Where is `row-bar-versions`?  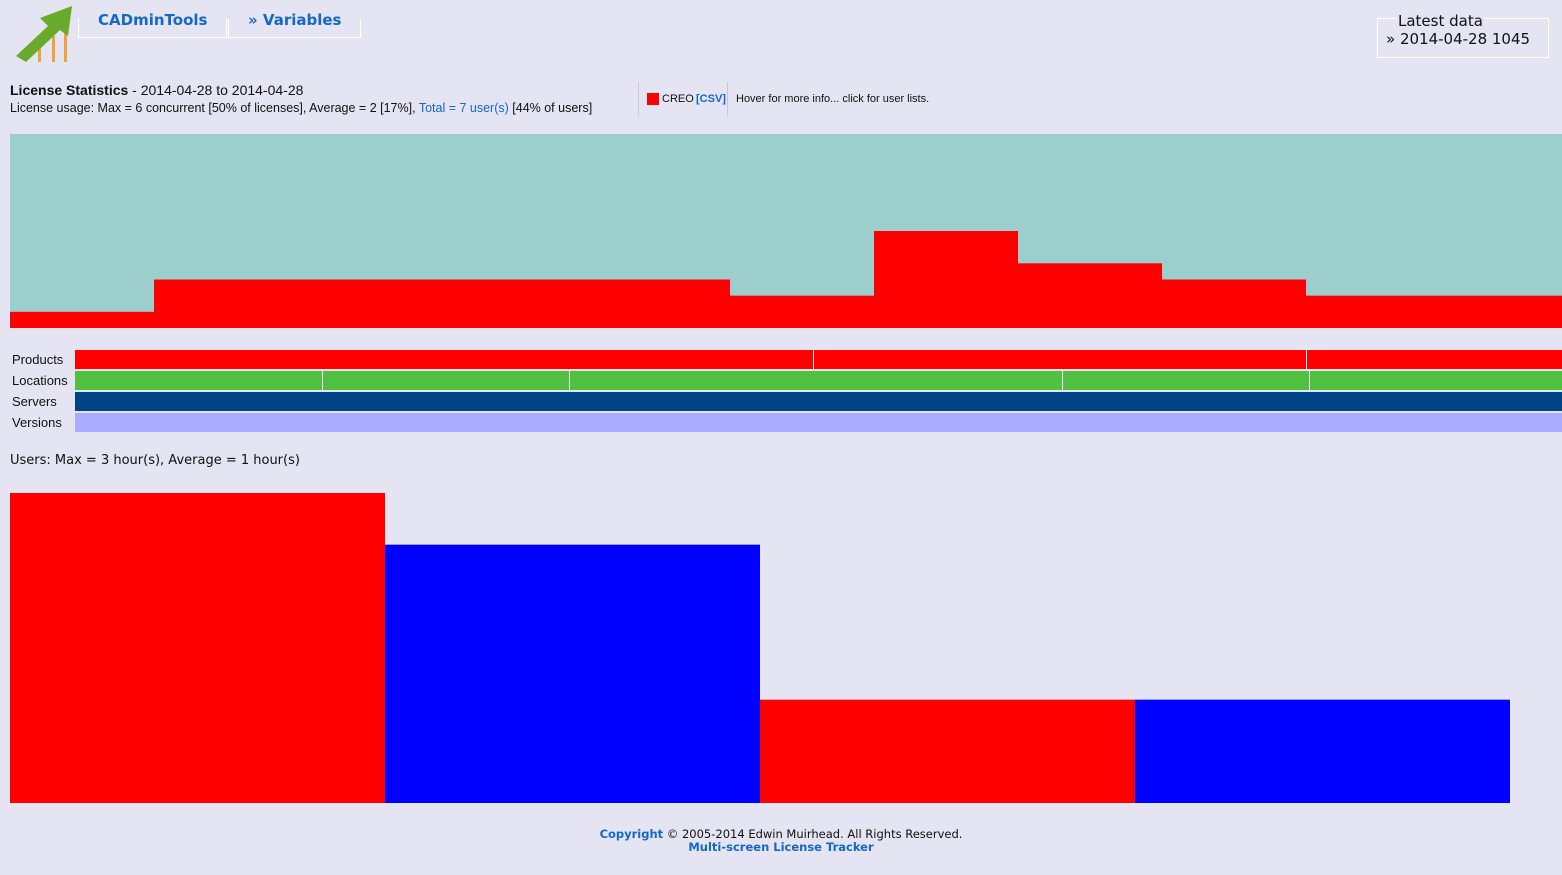
row-bar-versions is located at coordinates (818, 422).